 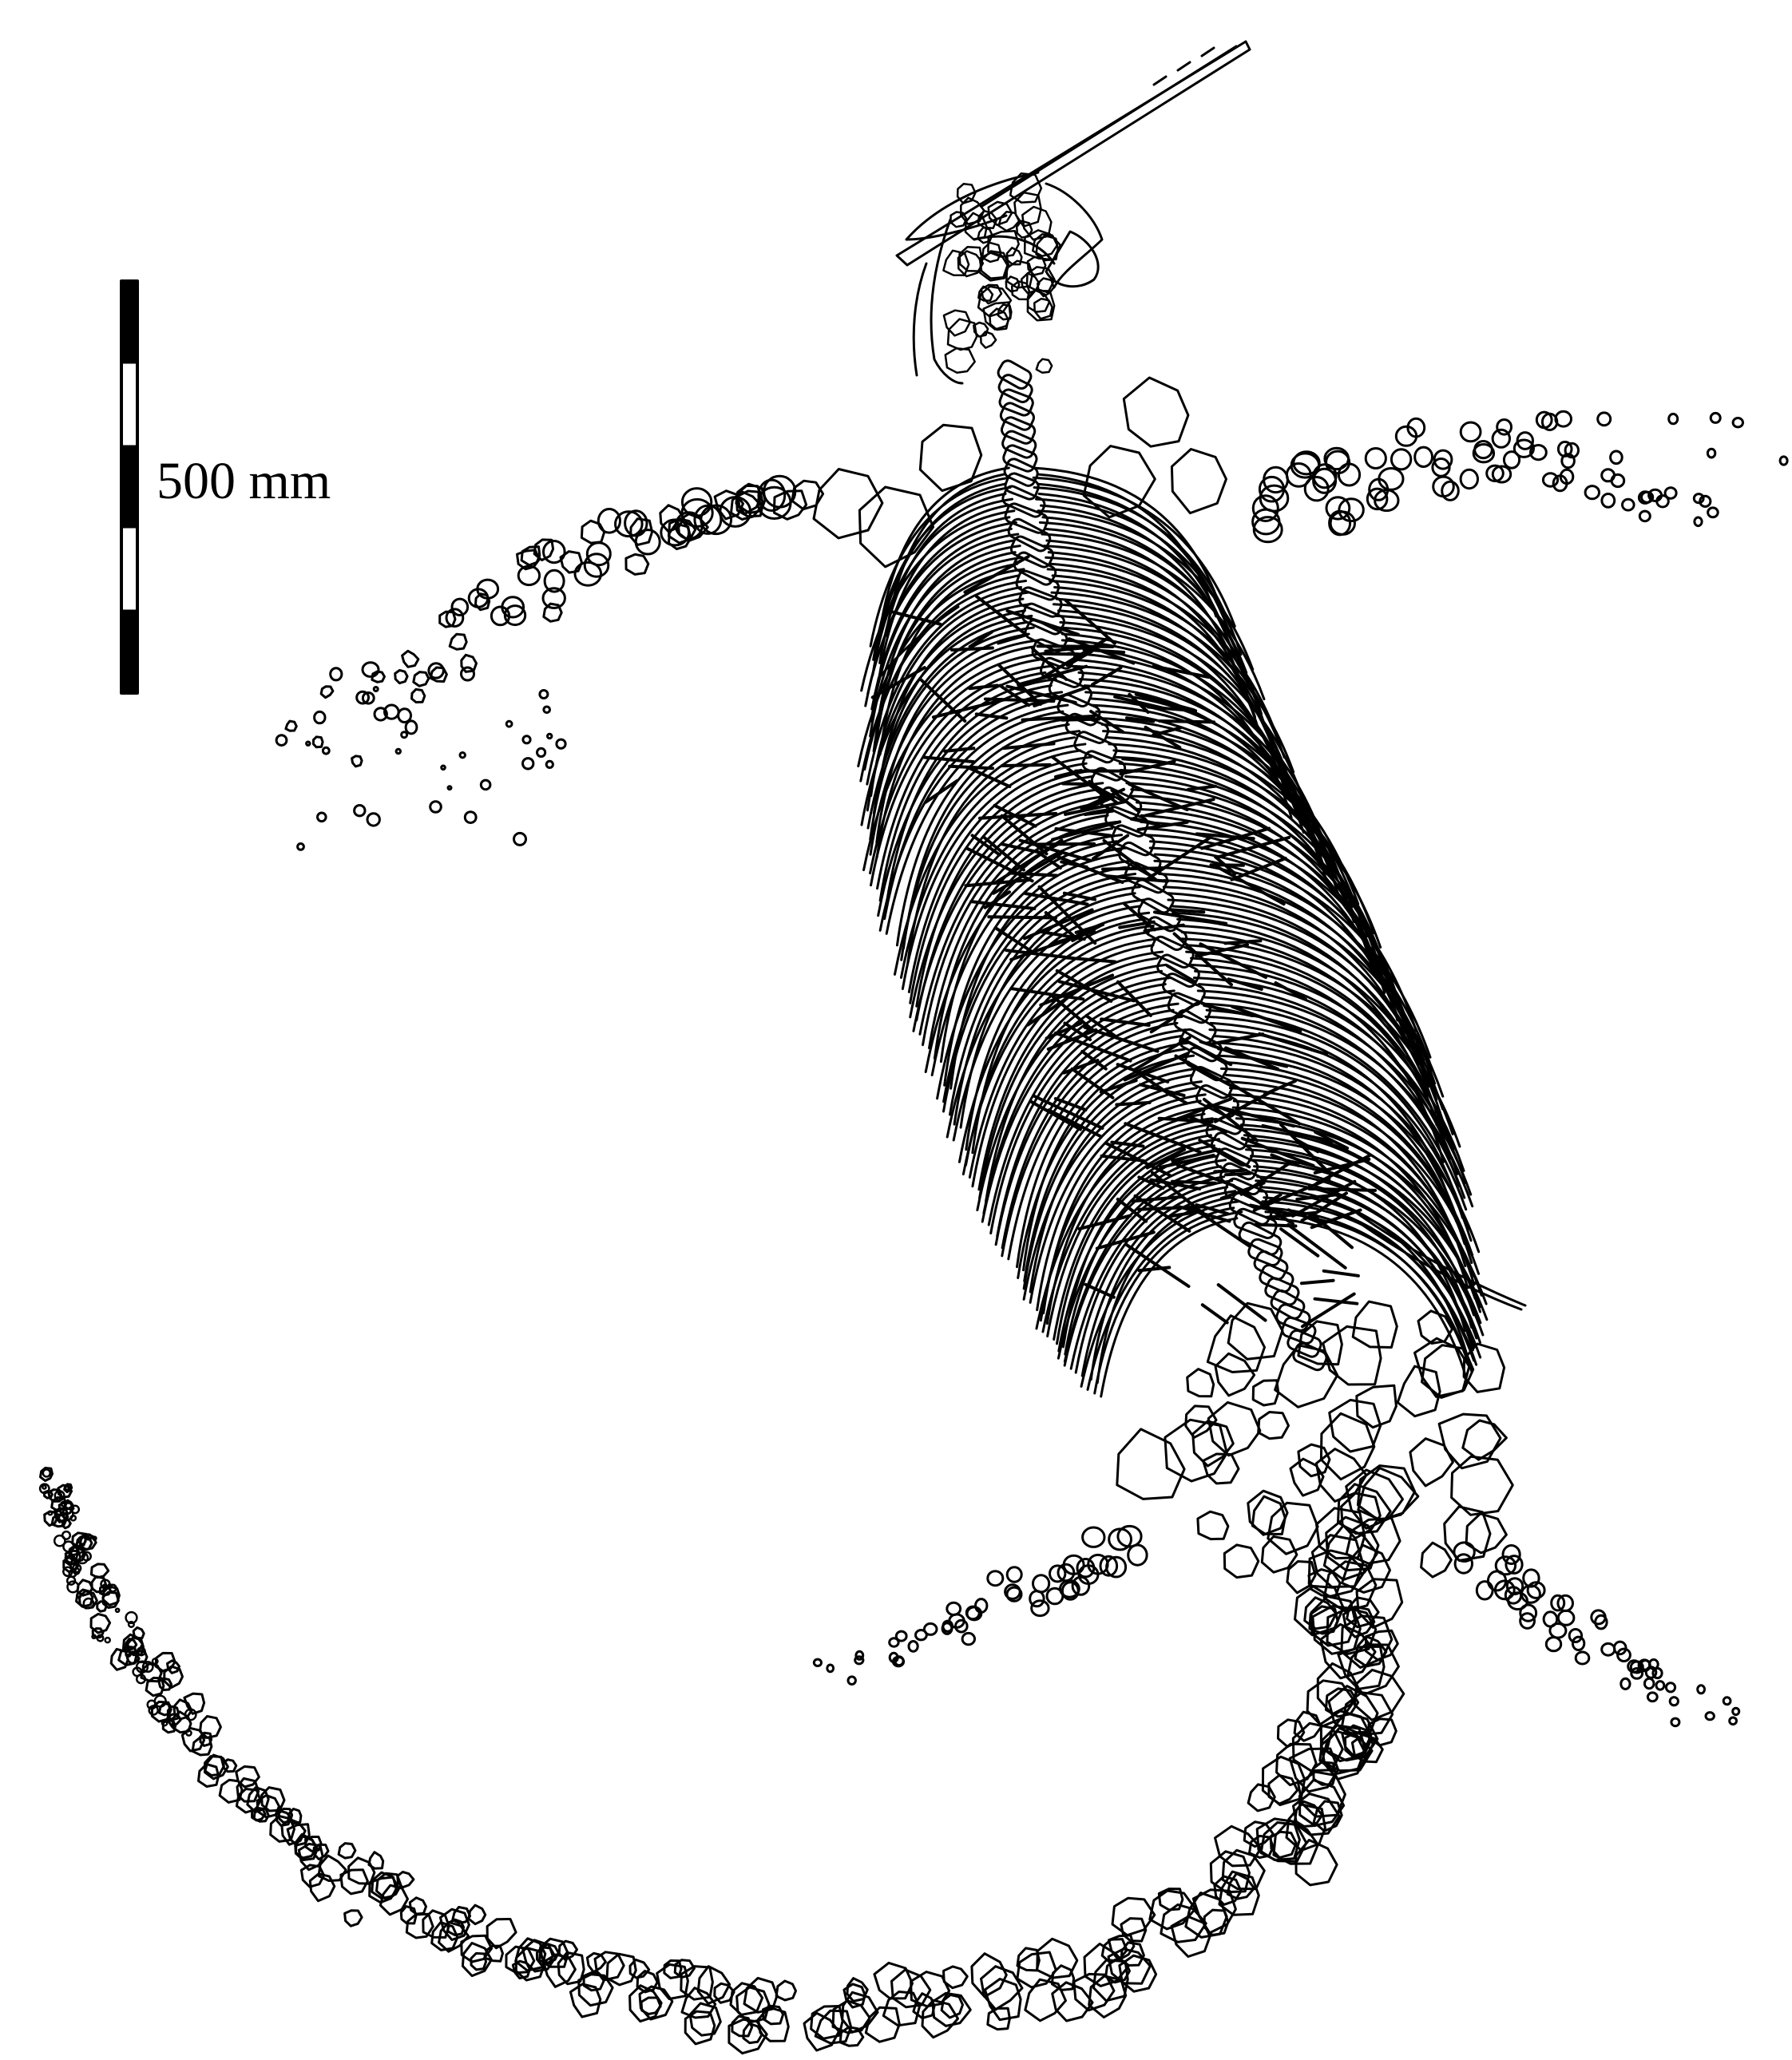 I want to click on scale-bar-label: 500 mm, so click(x=244, y=481).